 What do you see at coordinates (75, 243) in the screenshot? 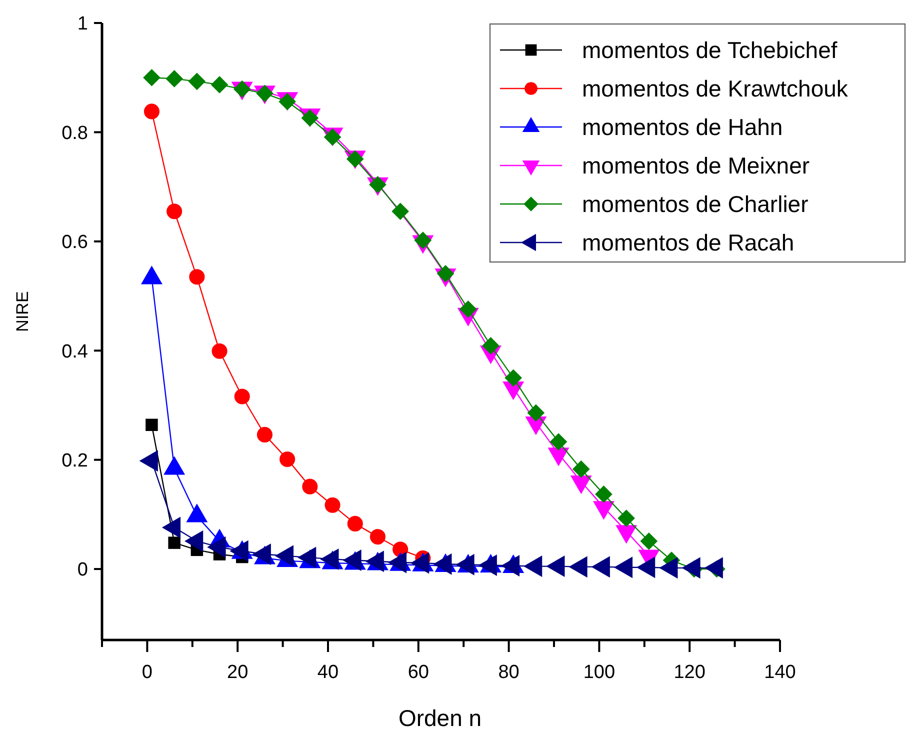
I see `y-tick-label: 0.6` at bounding box center [75, 243].